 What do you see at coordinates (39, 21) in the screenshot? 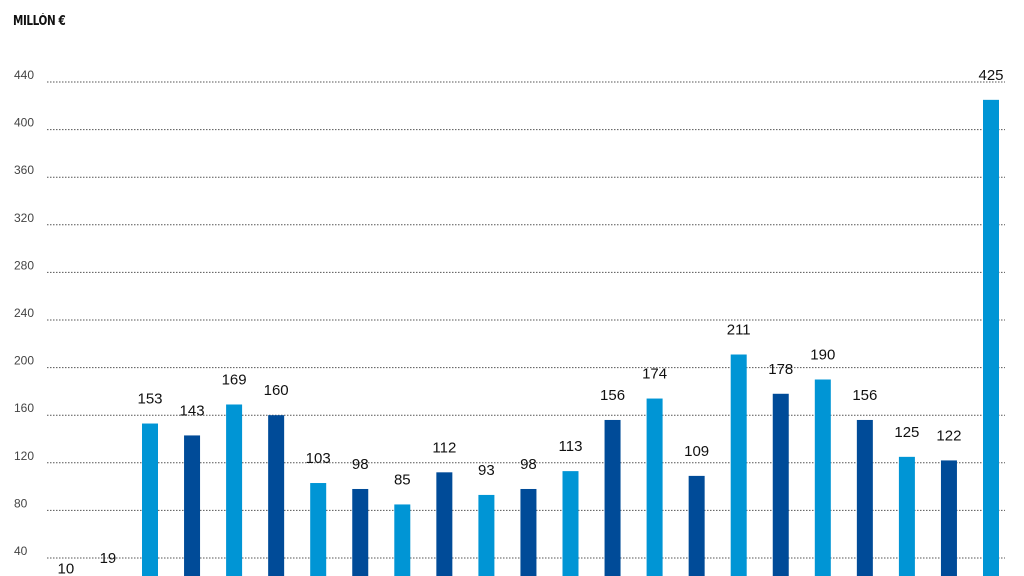
I see `y-axis-unit-label: MILLÓN €` at bounding box center [39, 21].